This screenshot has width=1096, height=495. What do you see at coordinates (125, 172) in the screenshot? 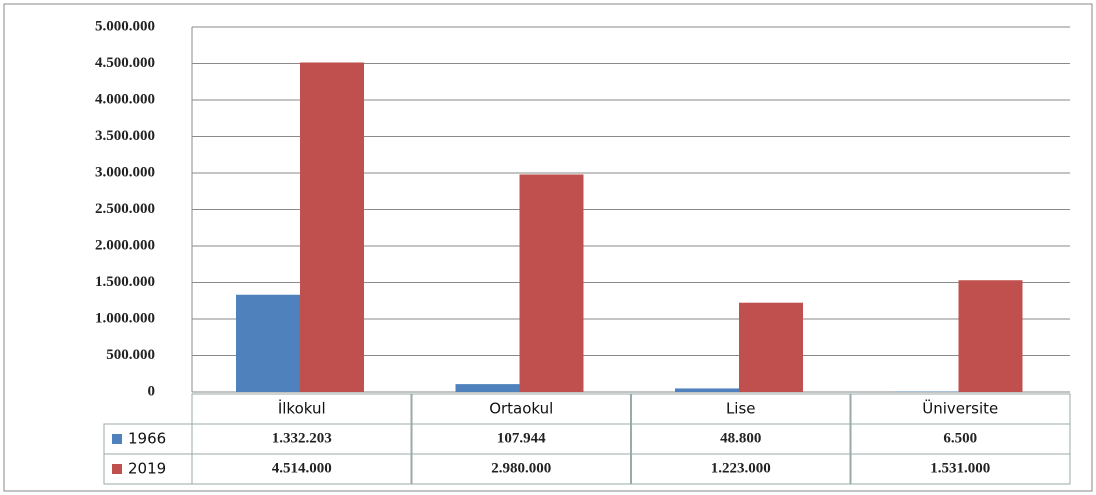
I see `y-tick-label: 3.000.000` at bounding box center [125, 172].